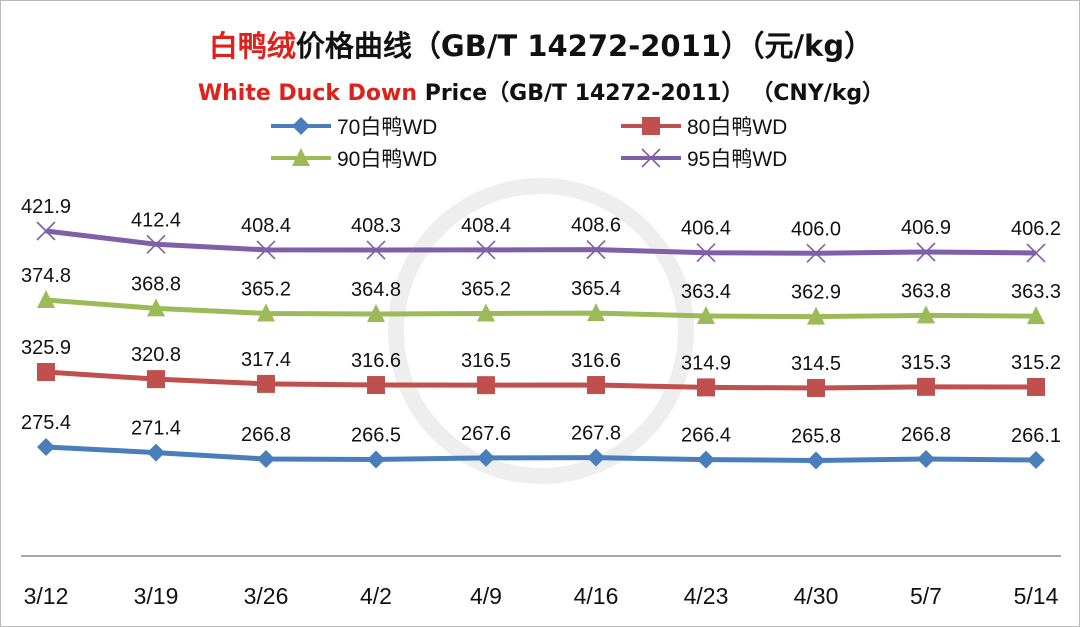 This screenshot has height=627, width=1080. I want to click on legend-item: 95白鸭WD, so click(704, 159).